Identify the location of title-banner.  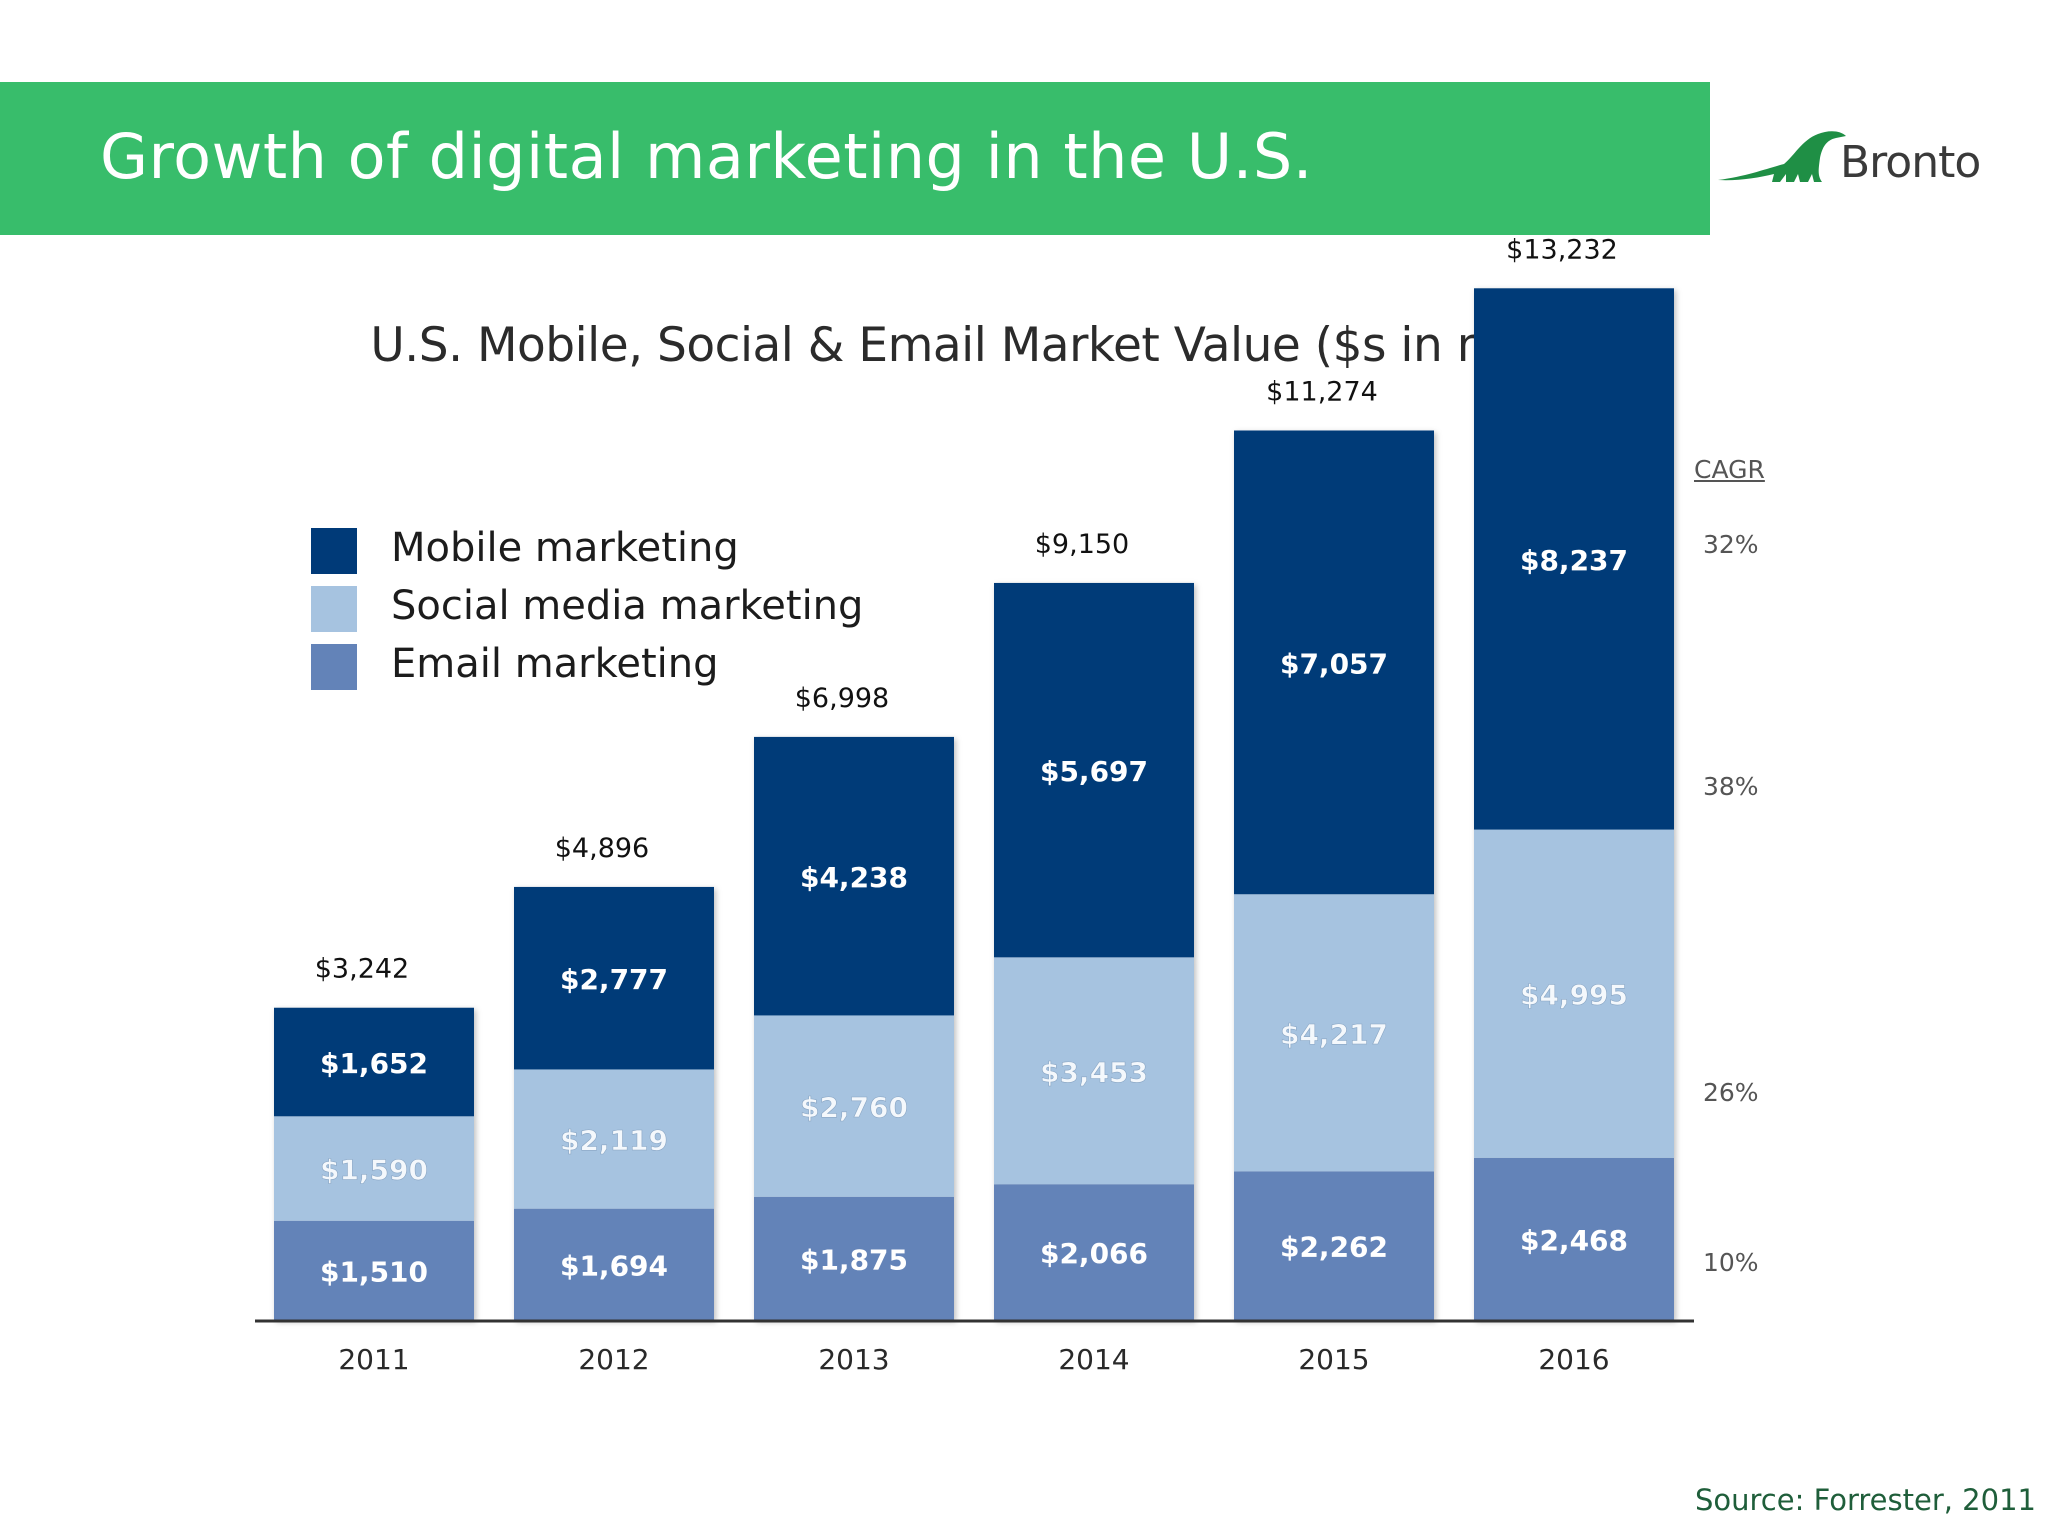
(855, 158).